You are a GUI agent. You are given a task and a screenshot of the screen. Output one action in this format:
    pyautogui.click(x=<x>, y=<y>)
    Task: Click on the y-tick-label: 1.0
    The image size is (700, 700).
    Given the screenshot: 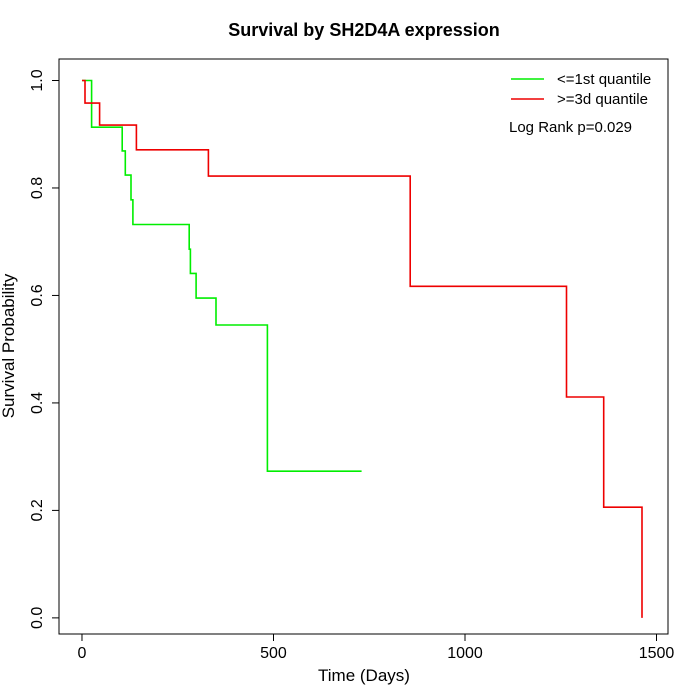 What is the action you would take?
    pyautogui.click(x=37, y=80)
    